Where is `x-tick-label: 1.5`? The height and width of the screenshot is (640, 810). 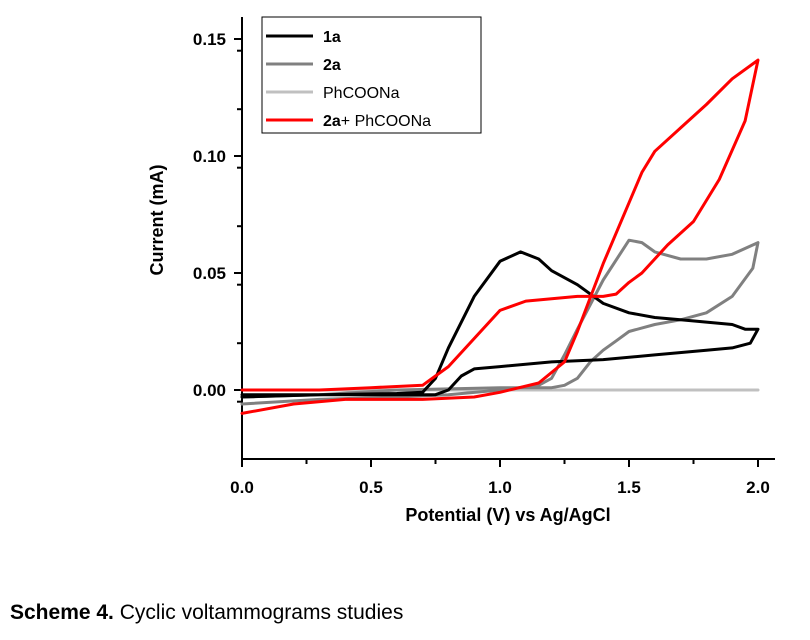
x-tick-label: 1.5 is located at coordinates (629, 487).